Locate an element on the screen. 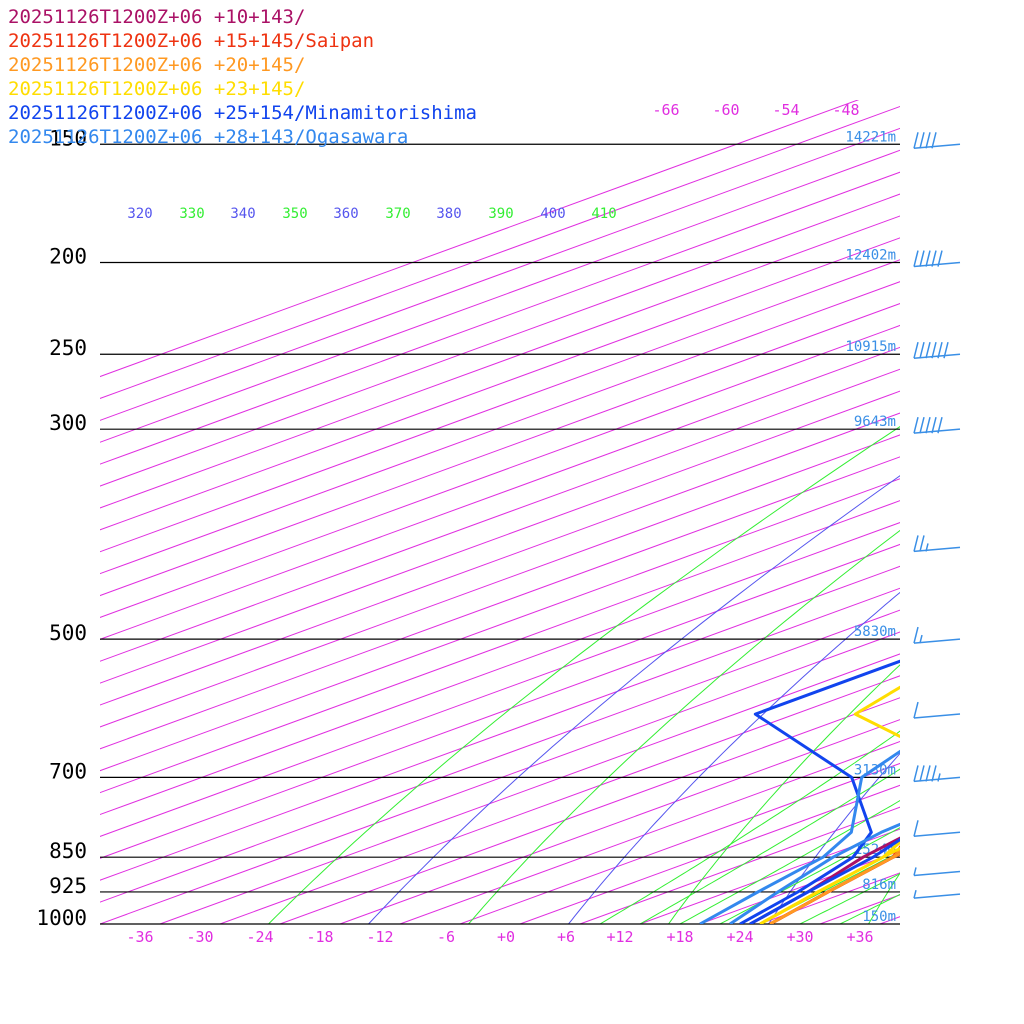 Image resolution: width=1024 pixels, height=1024 pixels. sounding-profiles is located at coordinates (799, 791).